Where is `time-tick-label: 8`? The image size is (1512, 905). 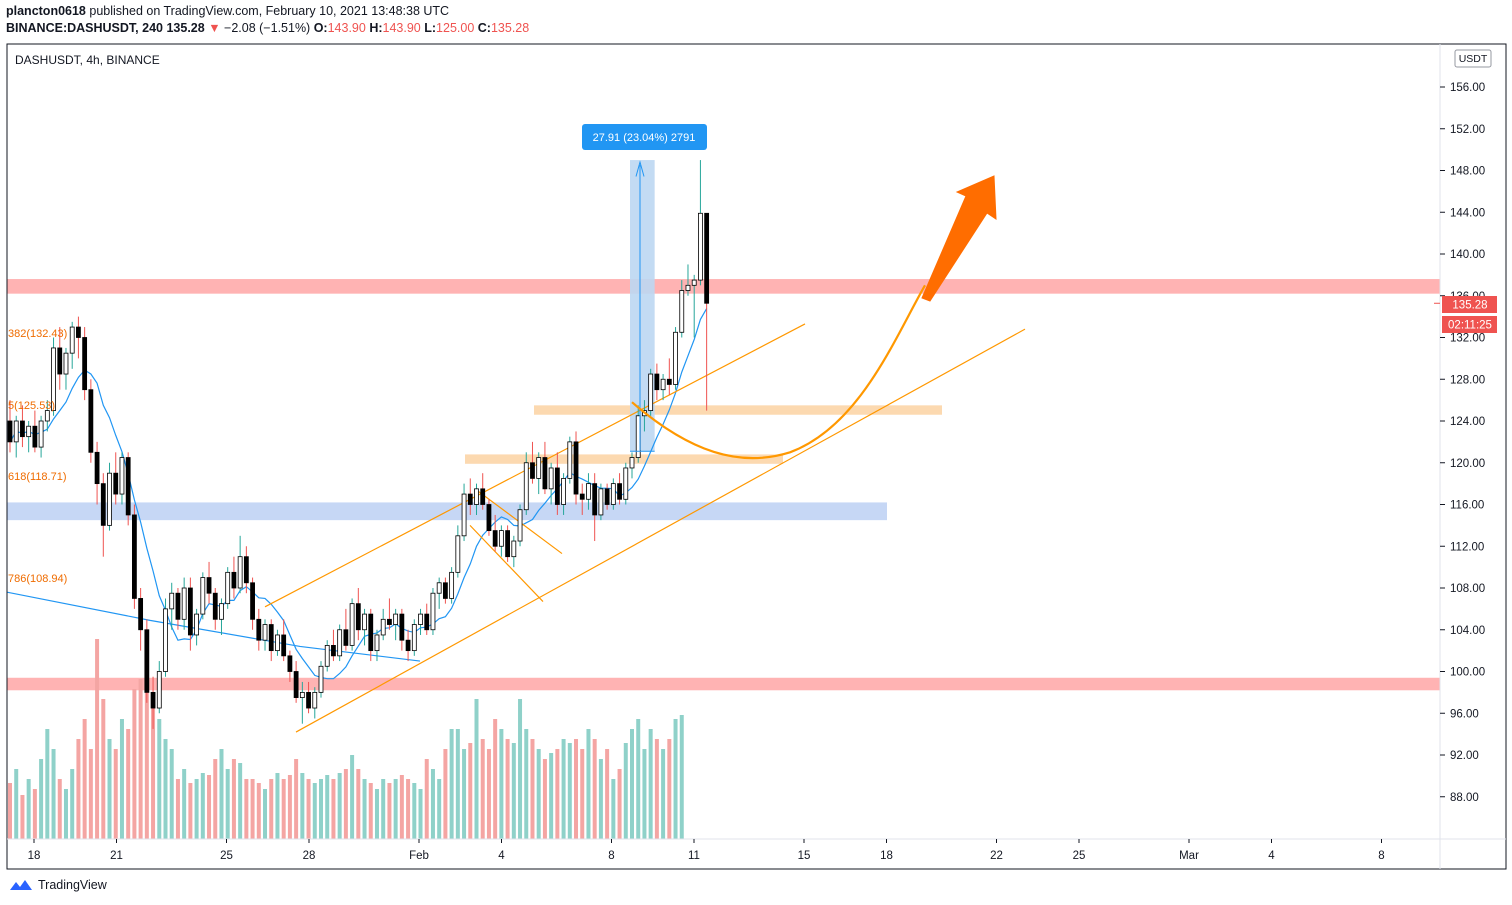
time-tick-label: 8 is located at coordinates (1381, 856).